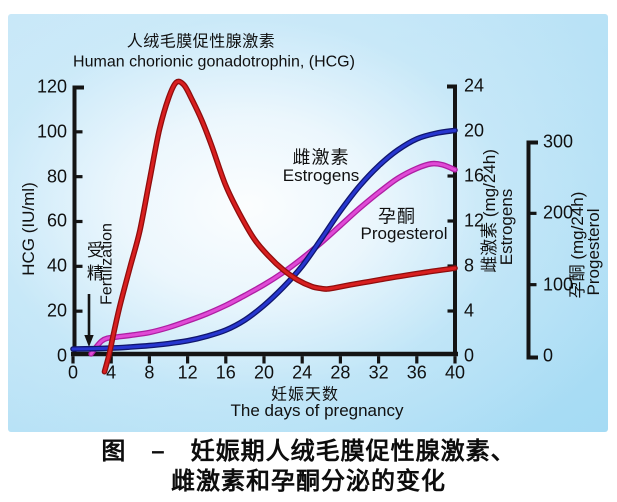  I want to click on x-tick-label-4: 4, so click(111, 372).